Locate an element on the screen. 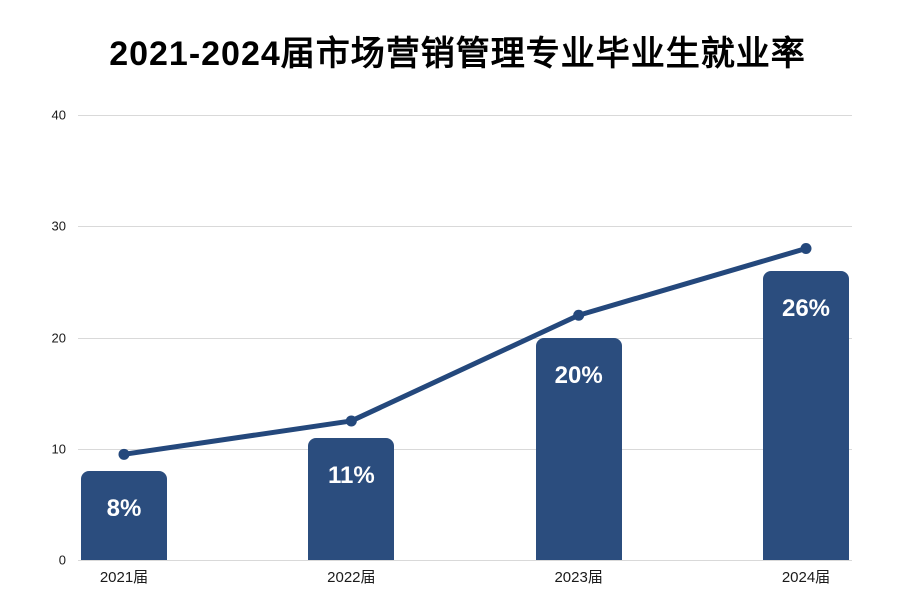  bar-value-label: 26% is located at coordinates (806, 308).